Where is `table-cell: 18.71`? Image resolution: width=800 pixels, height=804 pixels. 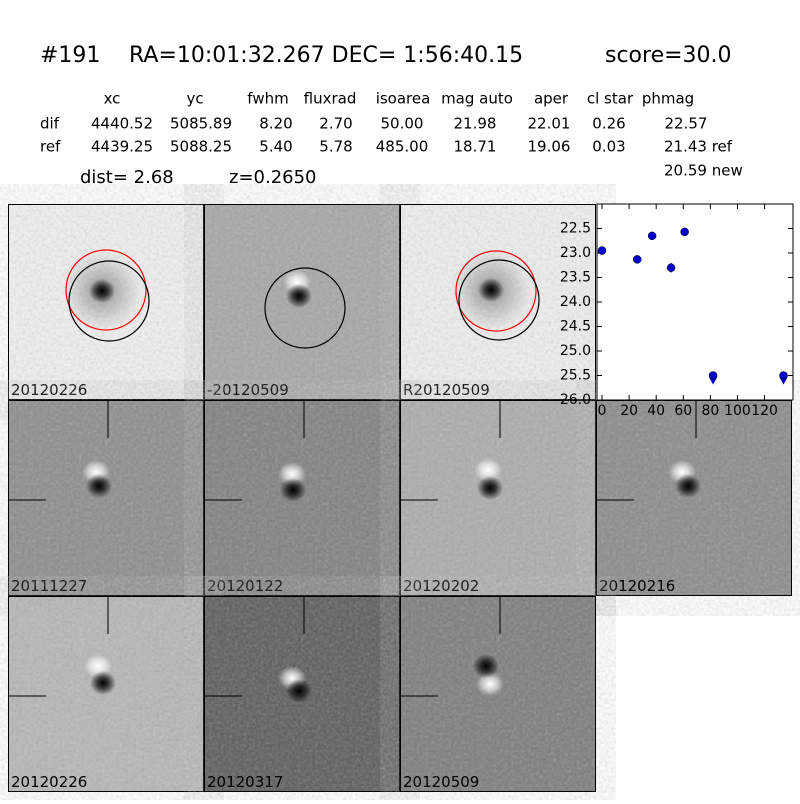
table-cell: 18.71 is located at coordinates (475, 147).